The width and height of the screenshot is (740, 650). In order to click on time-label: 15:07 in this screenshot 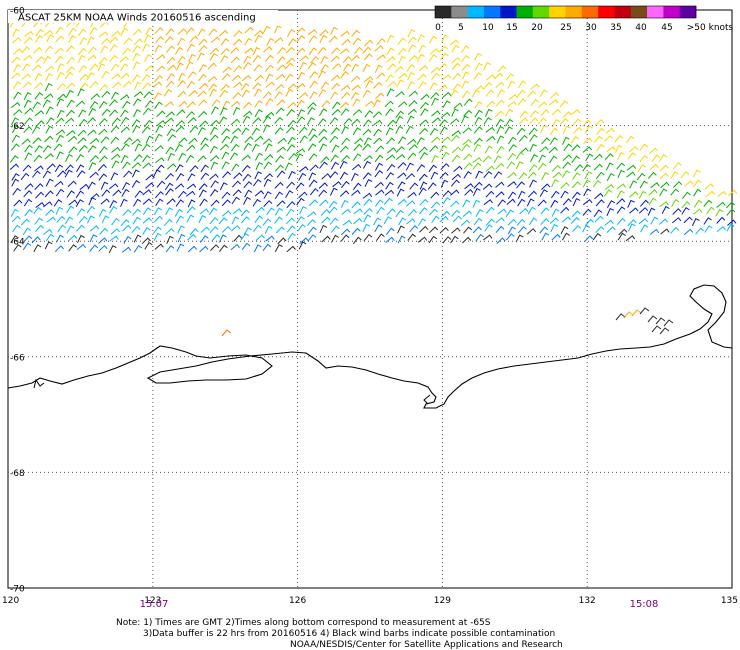, I will do `click(154, 604)`.